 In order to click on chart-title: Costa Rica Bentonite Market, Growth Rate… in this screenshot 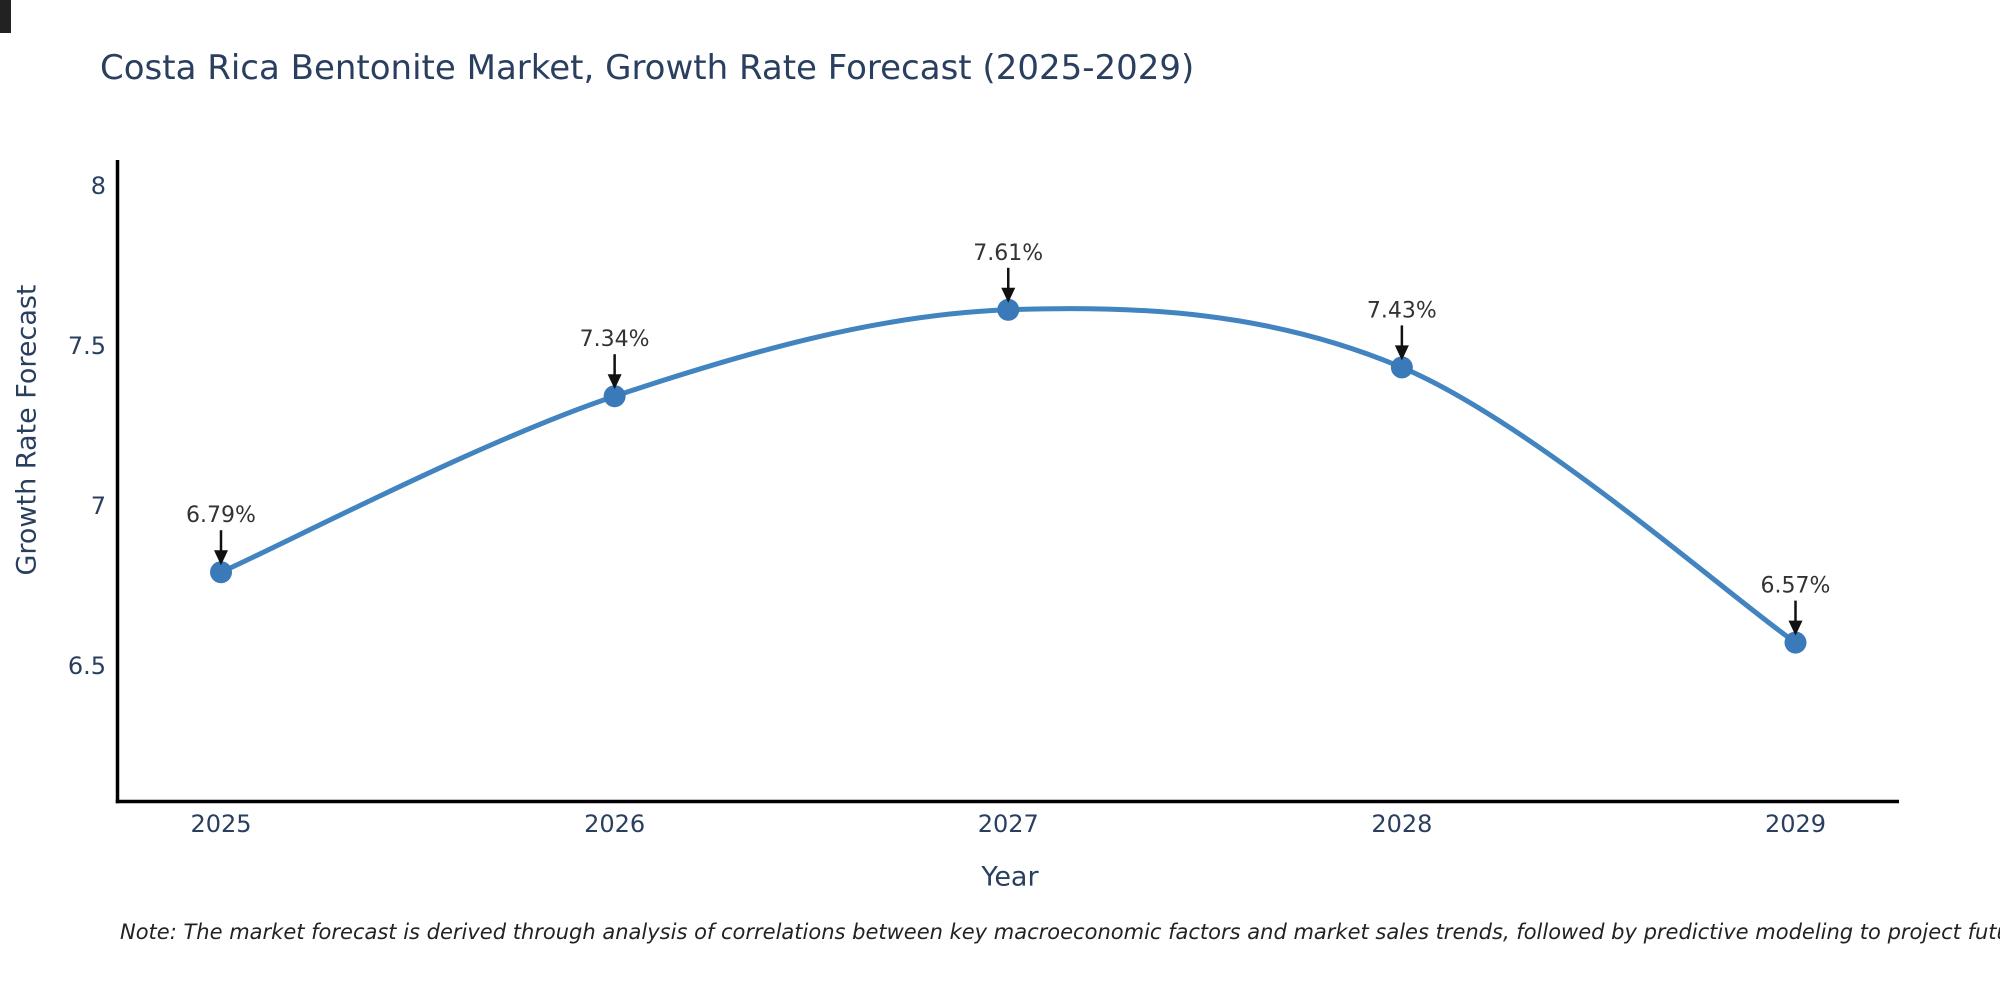, I will do `click(647, 68)`.